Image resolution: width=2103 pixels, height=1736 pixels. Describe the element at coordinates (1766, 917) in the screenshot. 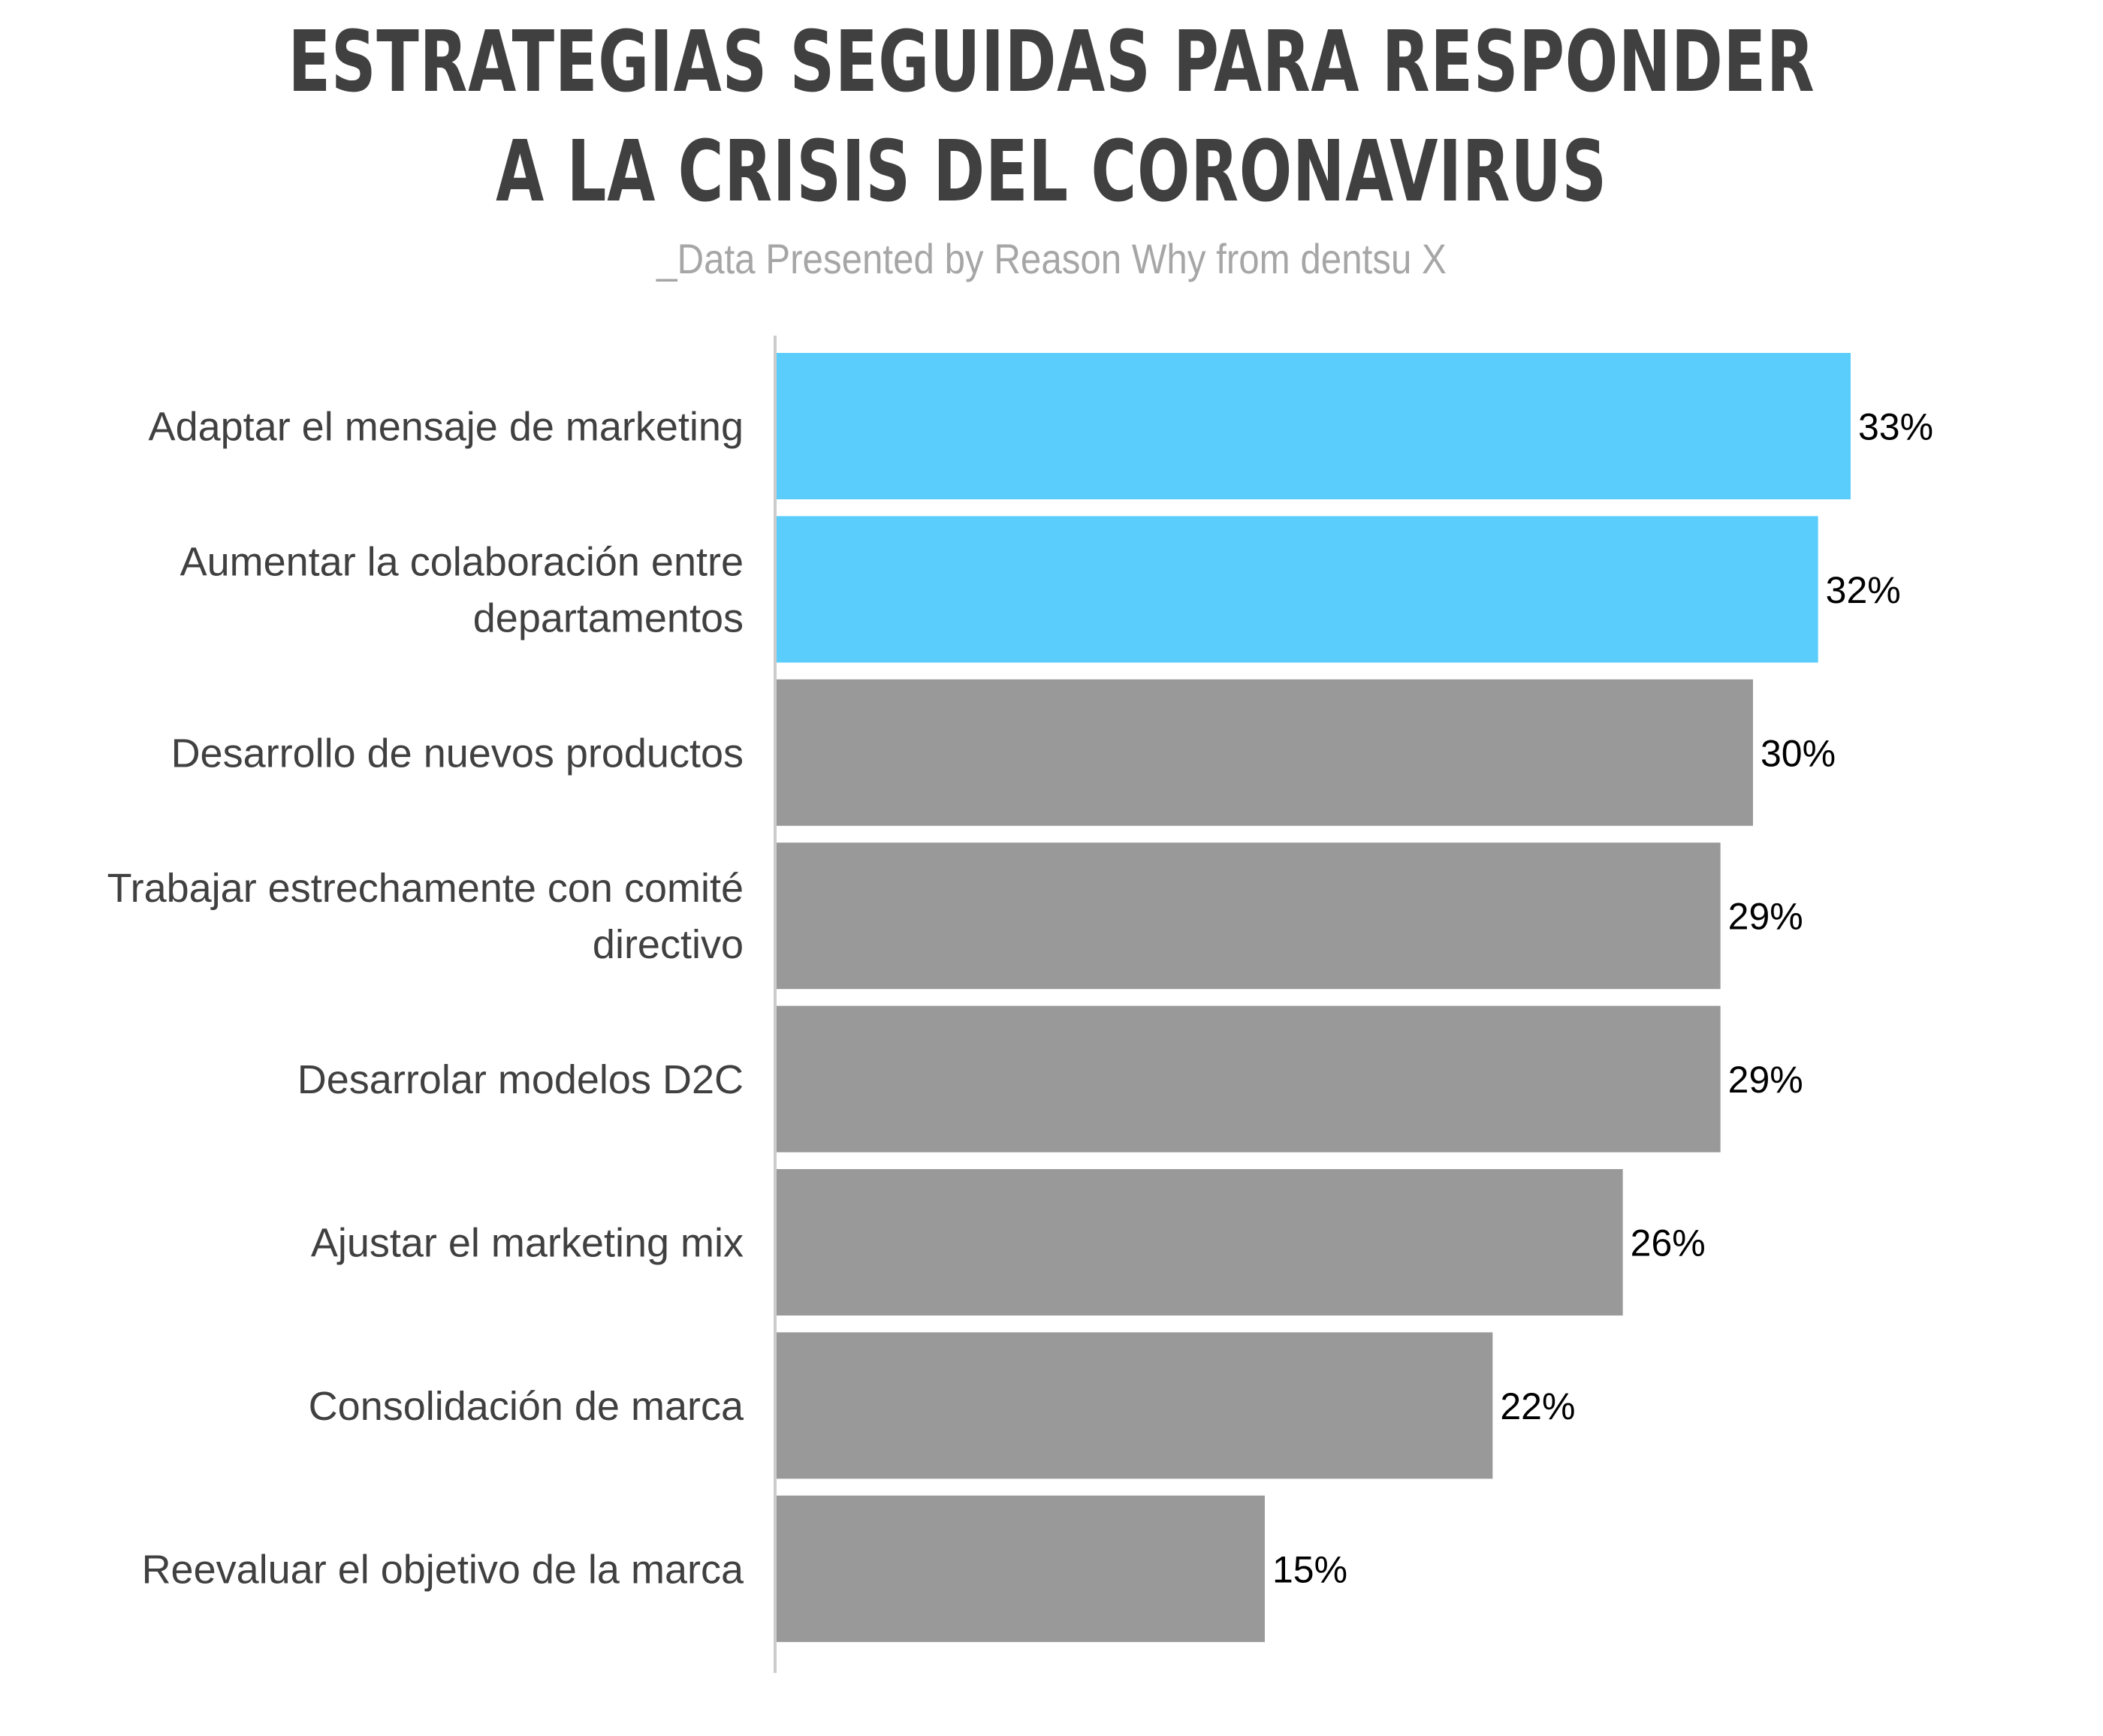

I see `value-label-4: 29%` at that location.